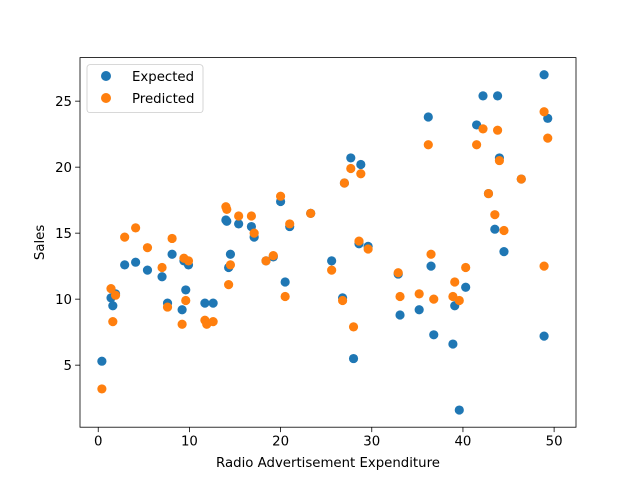  I want to click on legend: Expected Predicted, so click(145, 88).